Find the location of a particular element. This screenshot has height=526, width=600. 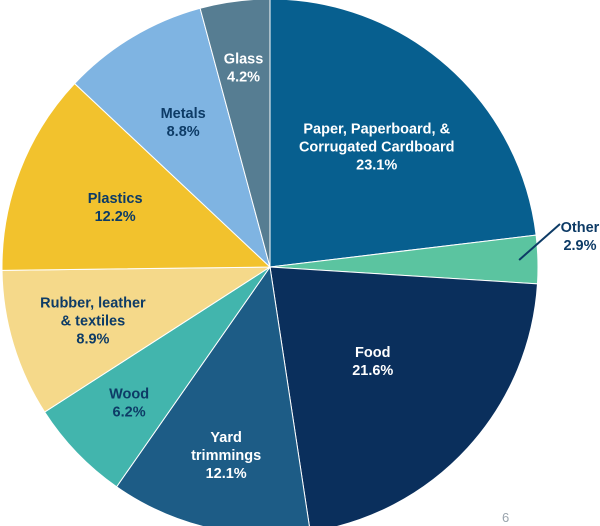

slice-label-glass: Glass is located at coordinates (244, 60).